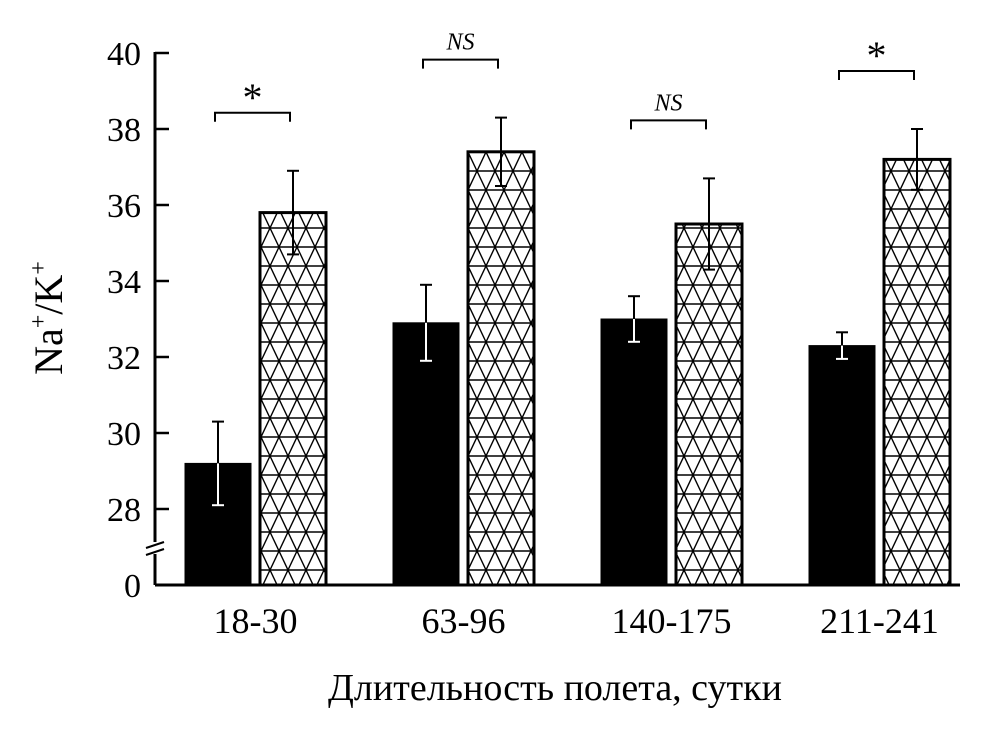  I want to click on y-tick-label: 40, so click(124, 54).